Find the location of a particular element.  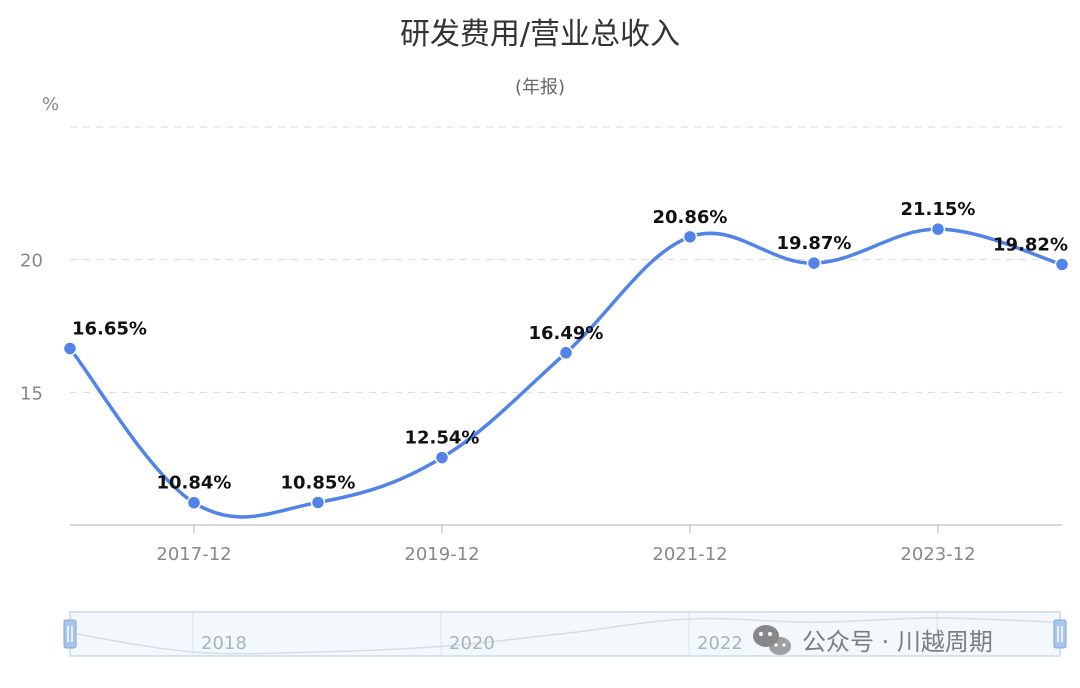

zoom-label: 2018 is located at coordinates (224, 643).